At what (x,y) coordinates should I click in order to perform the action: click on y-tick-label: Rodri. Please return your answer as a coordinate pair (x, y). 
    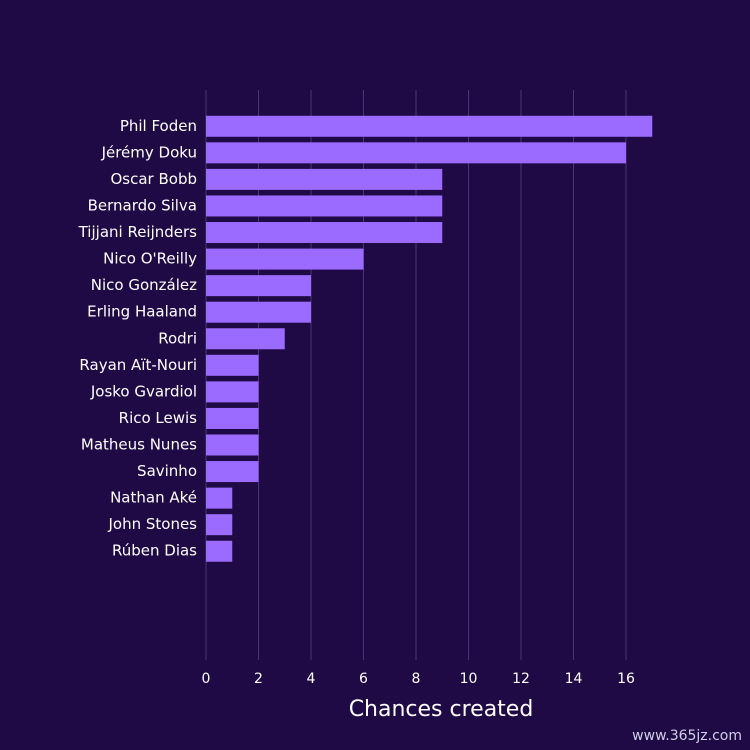
    Looking at the image, I should click on (177, 338).